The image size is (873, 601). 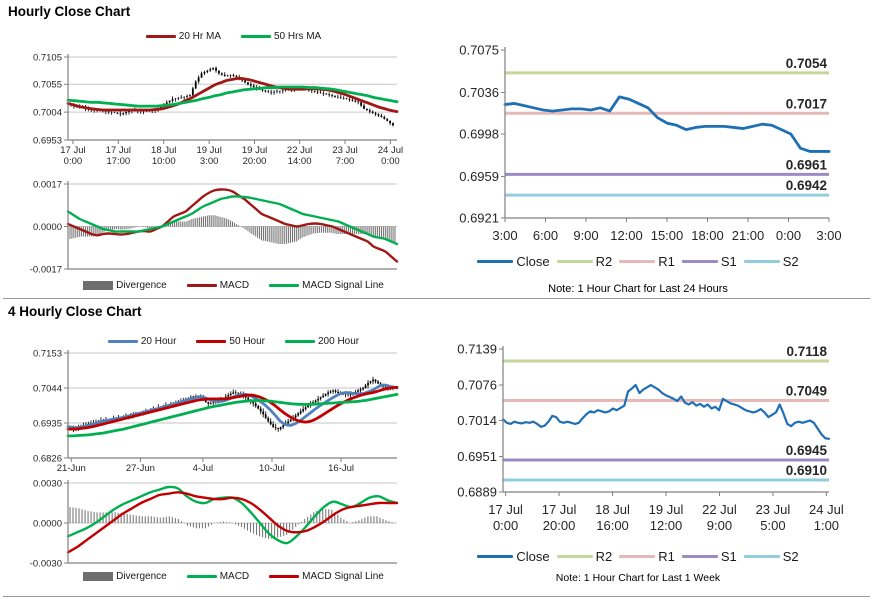 I want to click on legend-item-r2: R2, so click(x=584, y=261).